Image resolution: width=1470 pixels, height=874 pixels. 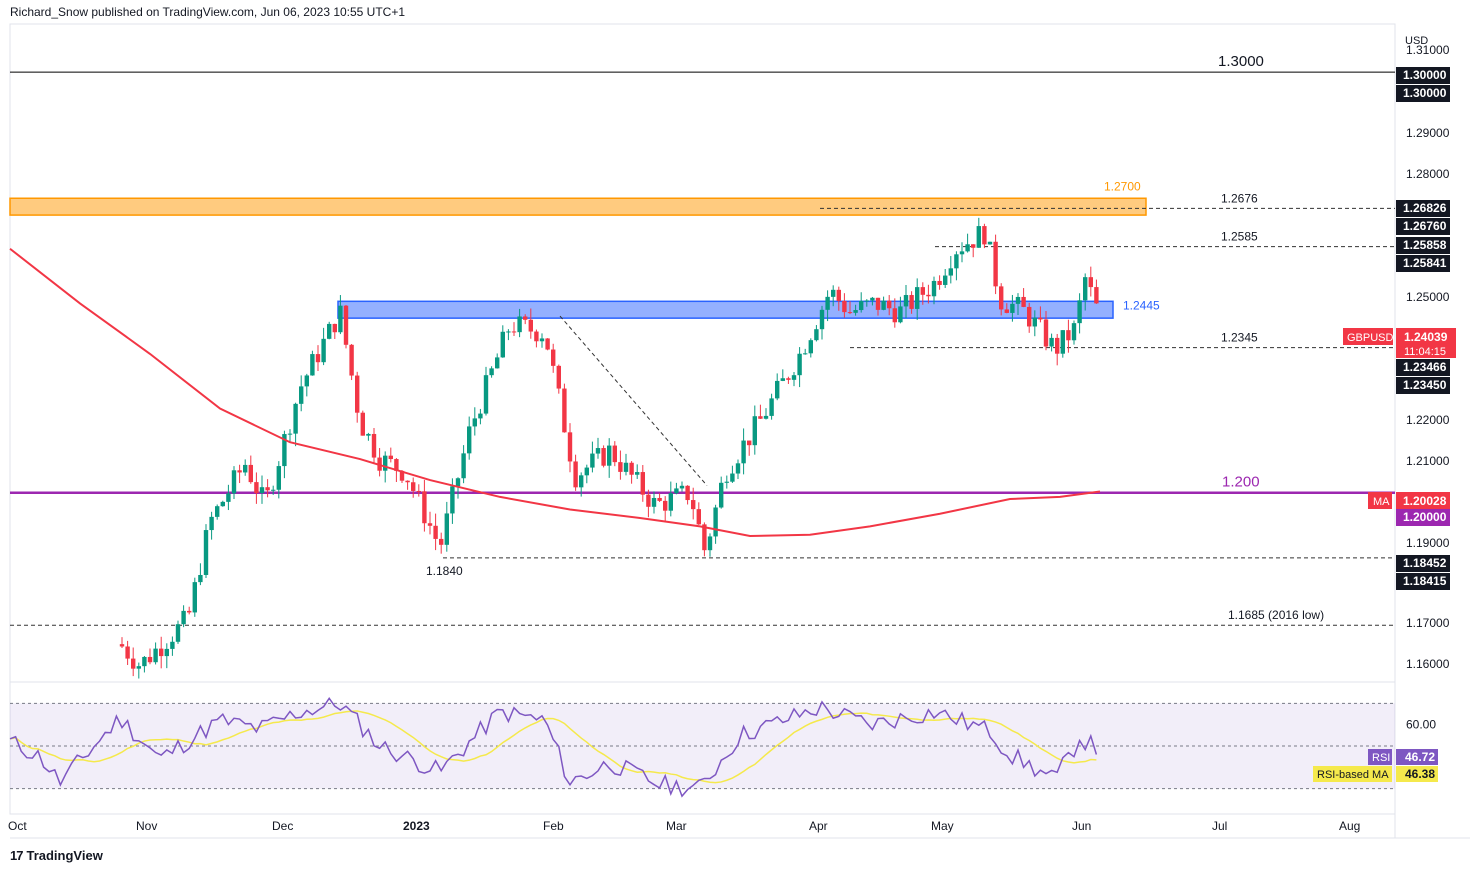 What do you see at coordinates (282, 826) in the screenshot?
I see `x-tick-label: Dec` at bounding box center [282, 826].